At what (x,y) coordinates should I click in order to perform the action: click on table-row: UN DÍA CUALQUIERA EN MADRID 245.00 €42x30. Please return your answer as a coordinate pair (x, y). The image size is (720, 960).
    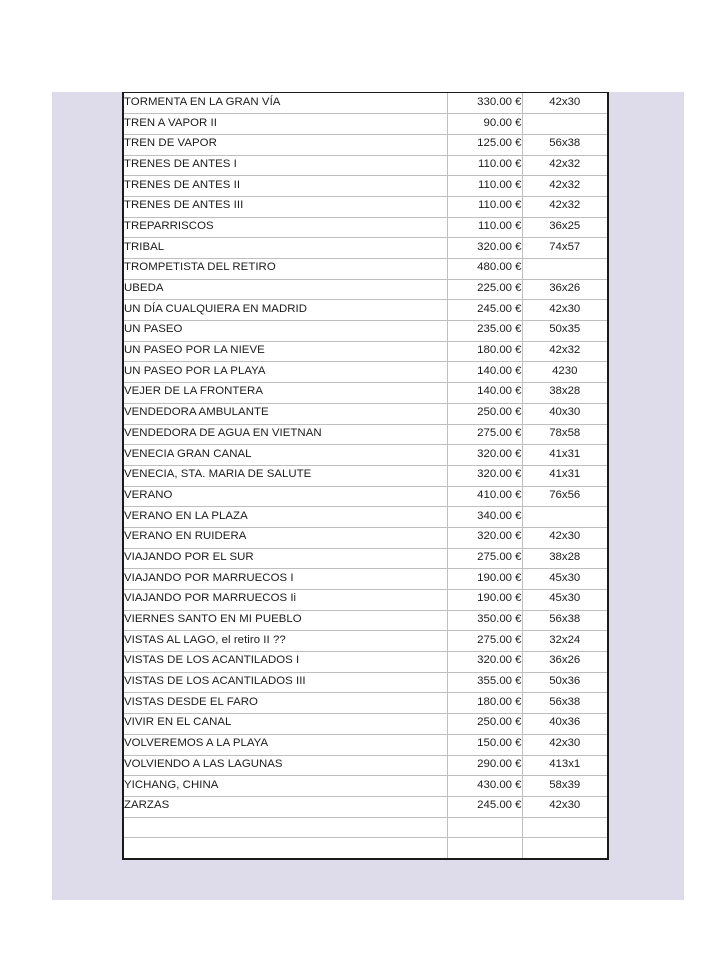
    Looking at the image, I should click on (365, 310).